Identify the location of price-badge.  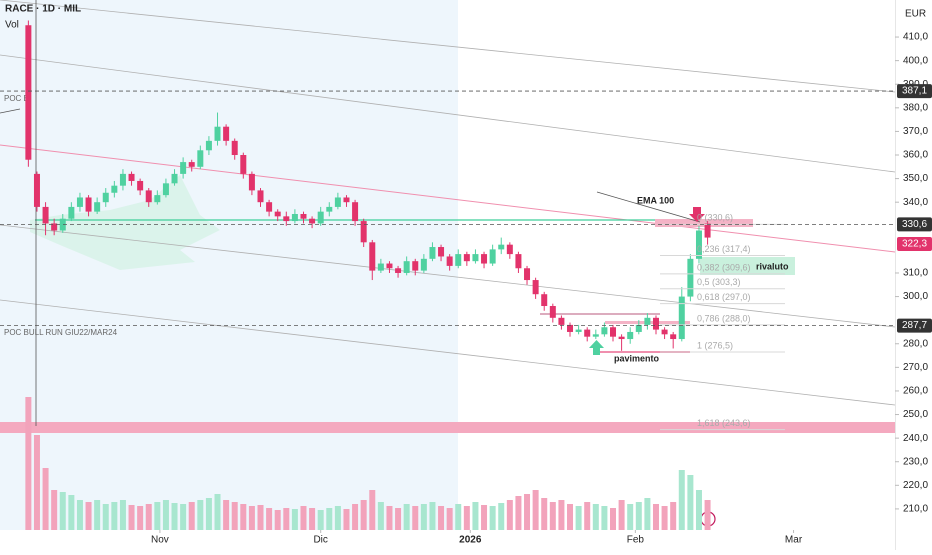
(914, 243).